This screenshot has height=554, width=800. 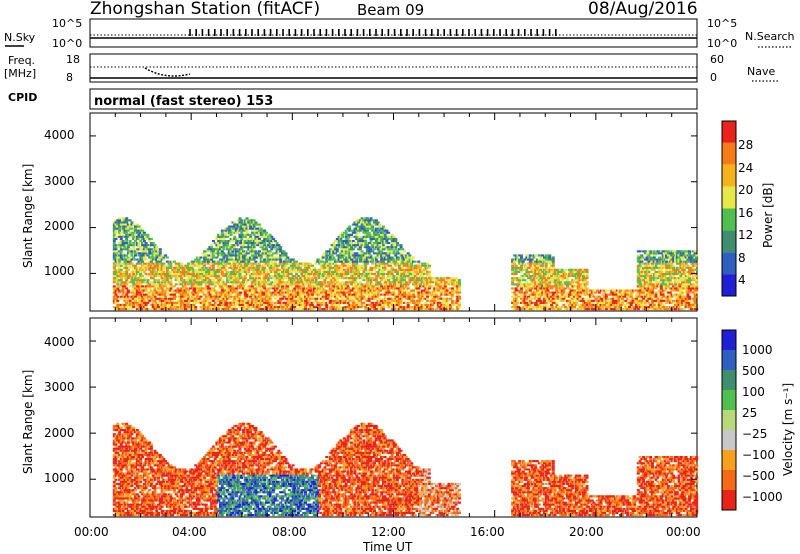 What do you see at coordinates (746, 145) in the screenshot?
I see `power-cbar-tick-28: 28` at bounding box center [746, 145].